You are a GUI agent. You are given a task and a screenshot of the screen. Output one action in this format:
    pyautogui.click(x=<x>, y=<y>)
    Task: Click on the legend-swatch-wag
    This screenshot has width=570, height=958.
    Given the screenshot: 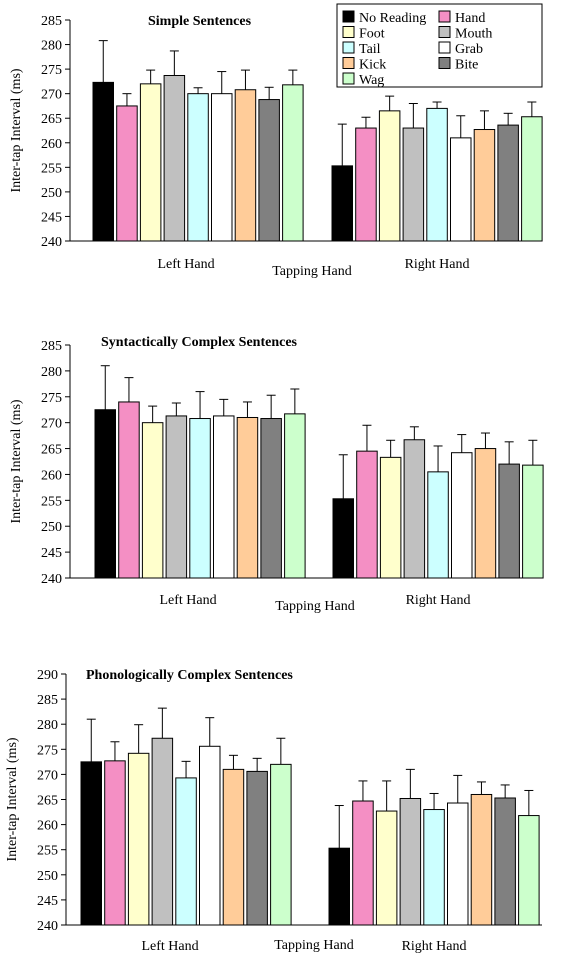 What is the action you would take?
    pyautogui.click(x=348, y=78)
    